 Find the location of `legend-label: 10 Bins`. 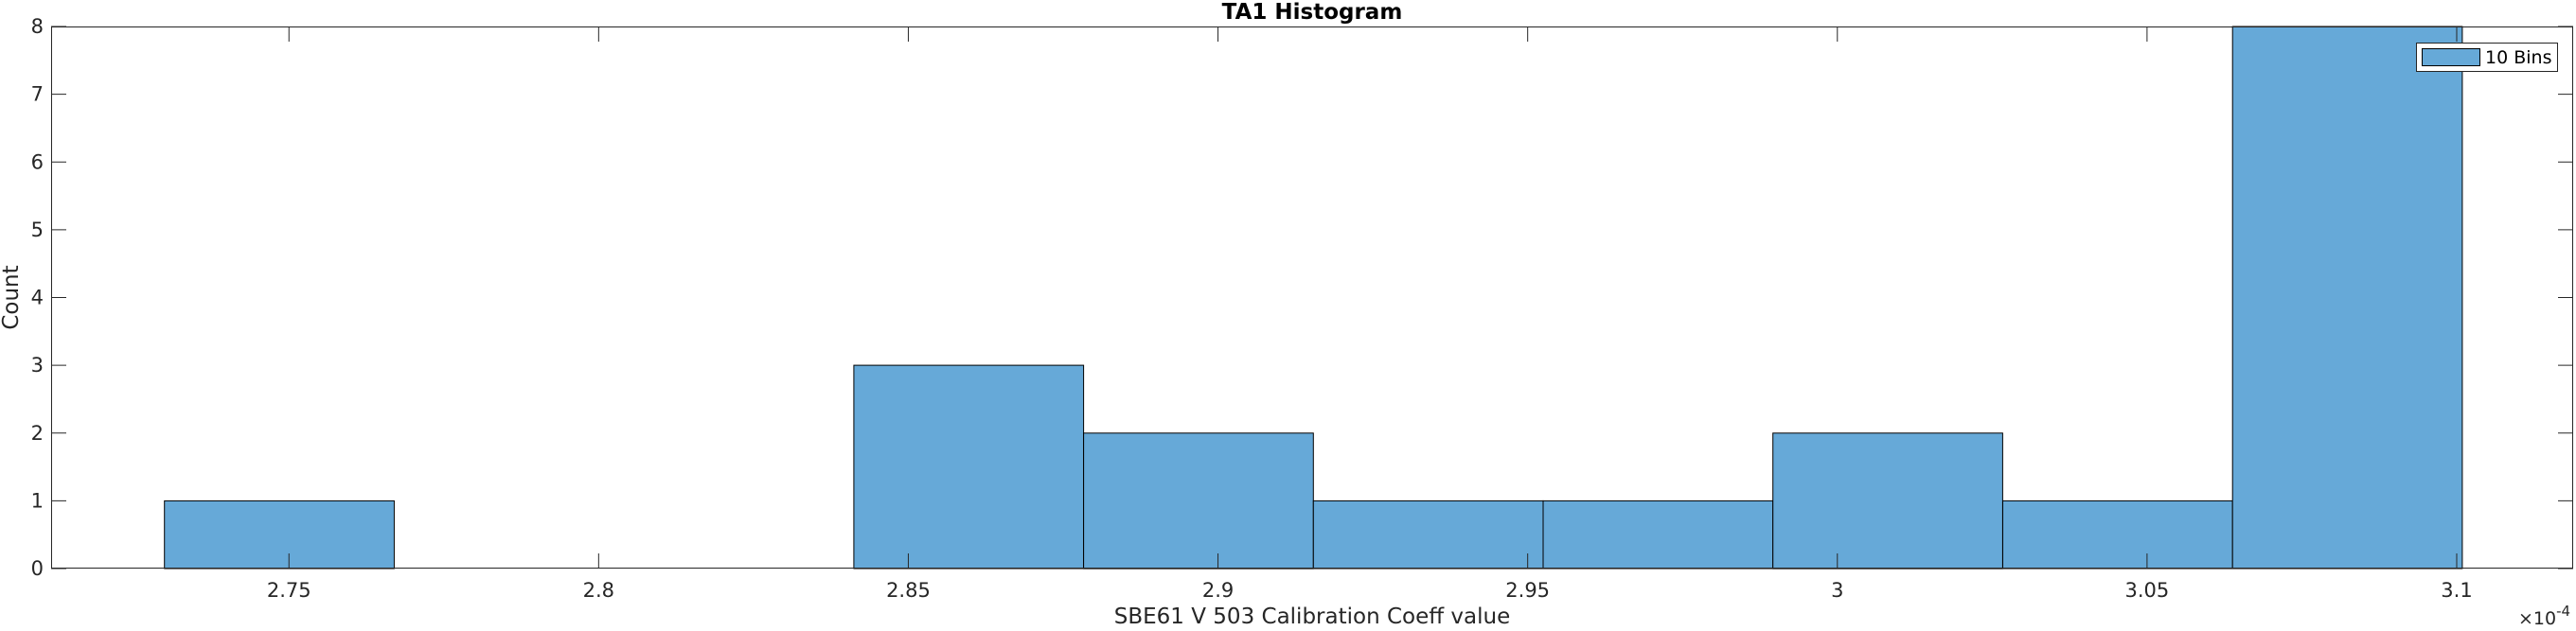

legend-label: 10 Bins is located at coordinates (2518, 57).